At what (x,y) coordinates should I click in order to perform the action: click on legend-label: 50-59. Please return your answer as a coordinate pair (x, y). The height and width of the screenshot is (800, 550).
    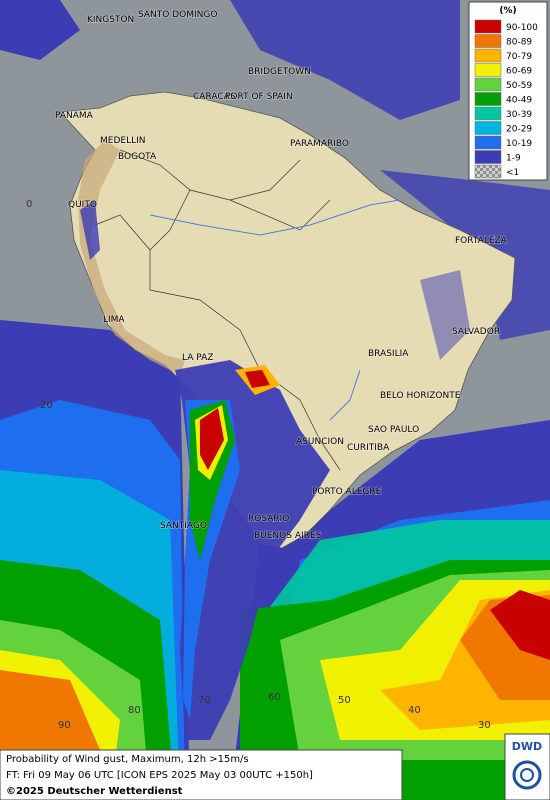
    Looking at the image, I should click on (519, 86).